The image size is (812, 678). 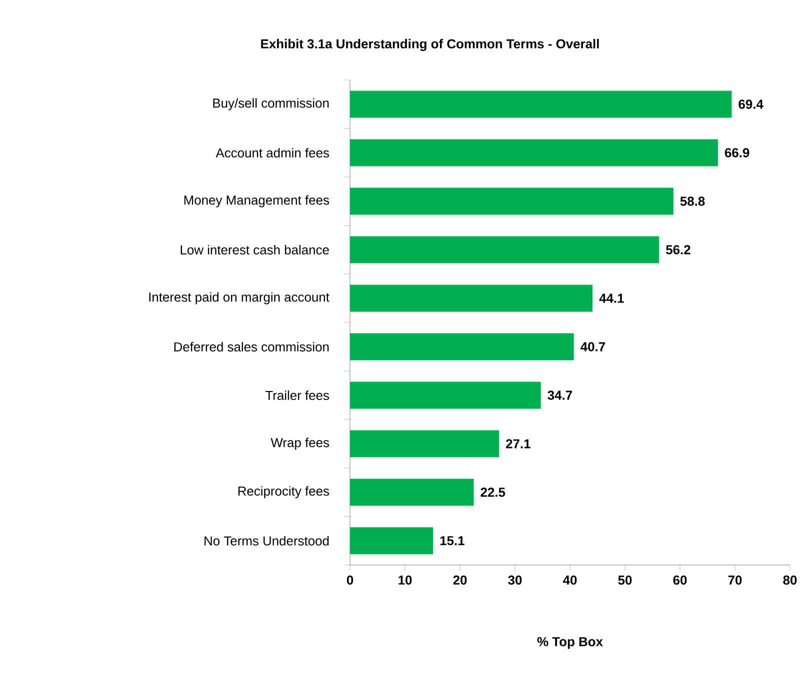 What do you see at coordinates (239, 298) in the screenshot?
I see `y-tick-label: Interest paid on margin account` at bounding box center [239, 298].